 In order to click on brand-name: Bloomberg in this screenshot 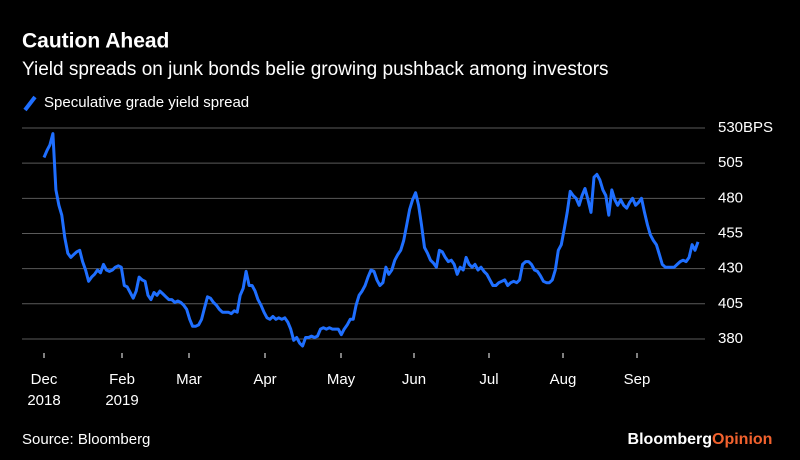, I will do `click(670, 439)`.